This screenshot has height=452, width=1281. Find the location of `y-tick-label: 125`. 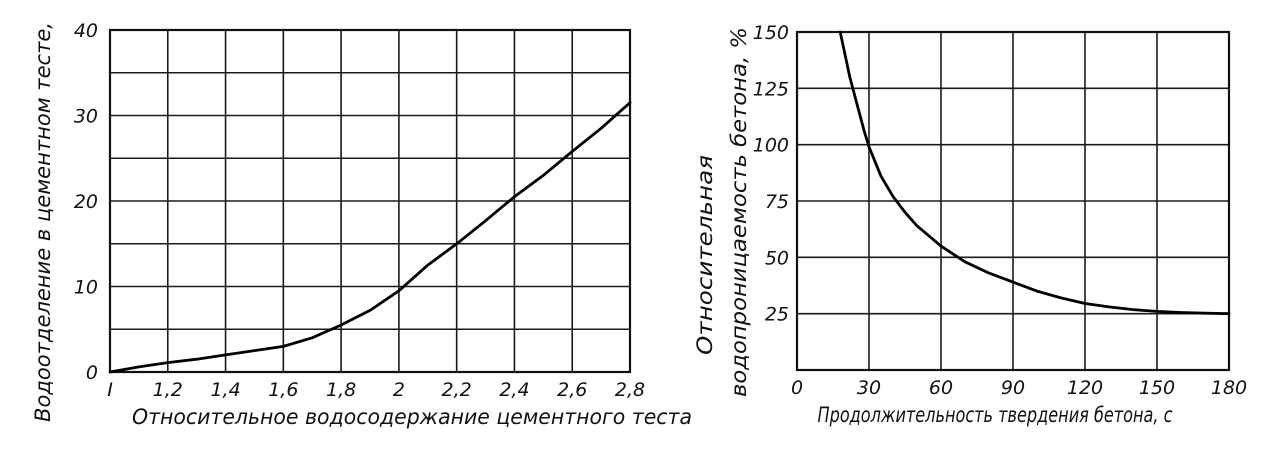

y-tick-label: 125 is located at coordinates (771, 89).